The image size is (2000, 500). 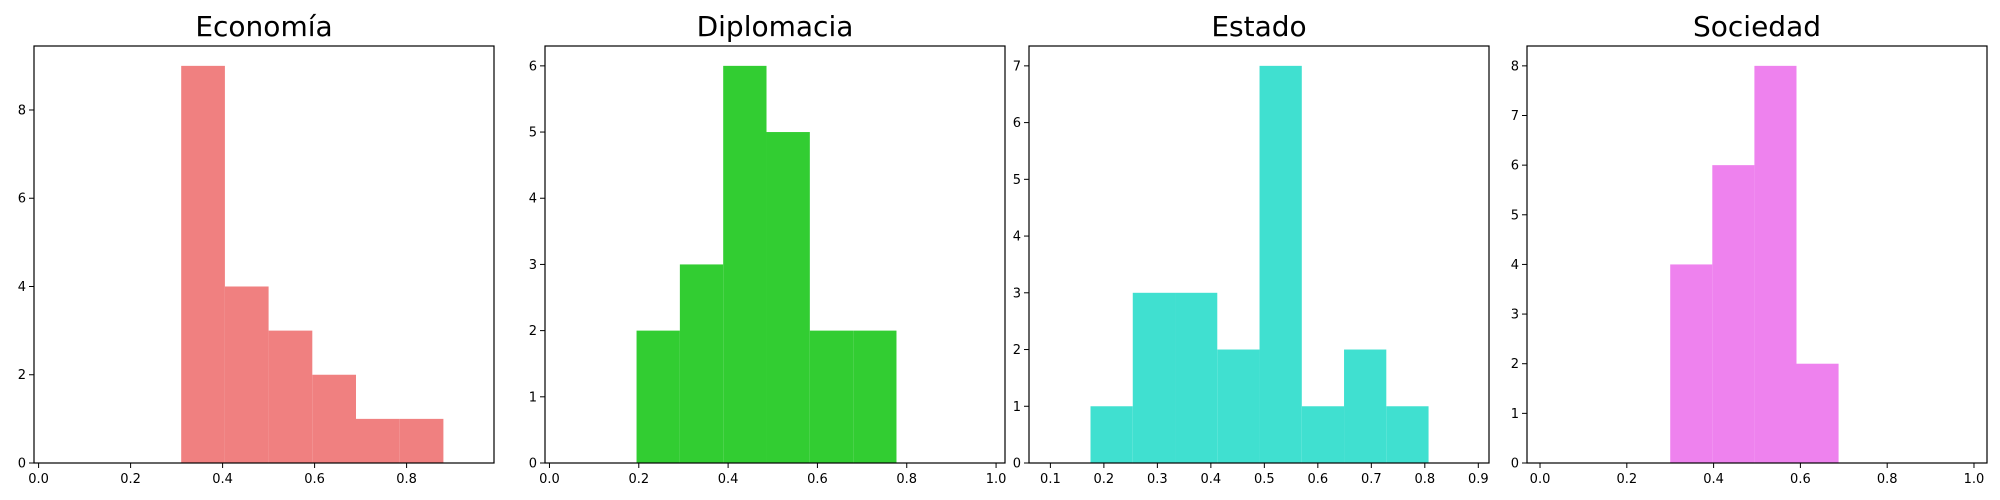 What do you see at coordinates (1050, 479) in the screenshot?
I see `x-tick-label: 0.1` at bounding box center [1050, 479].